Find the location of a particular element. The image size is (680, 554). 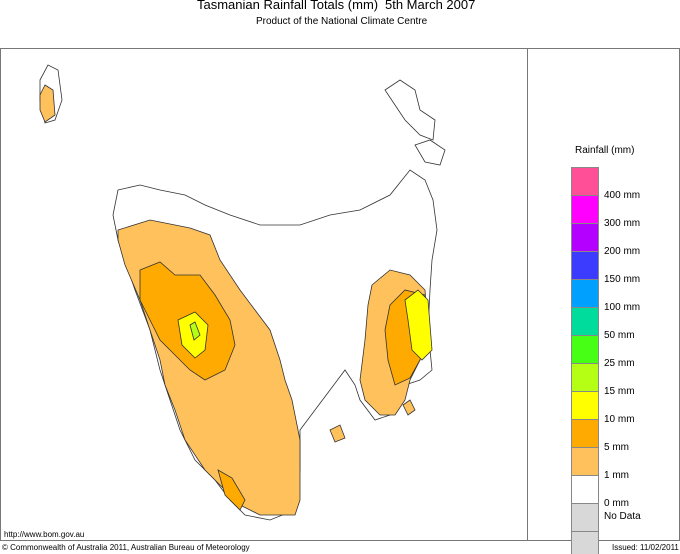

legend-label: 0 mm is located at coordinates (616, 503).